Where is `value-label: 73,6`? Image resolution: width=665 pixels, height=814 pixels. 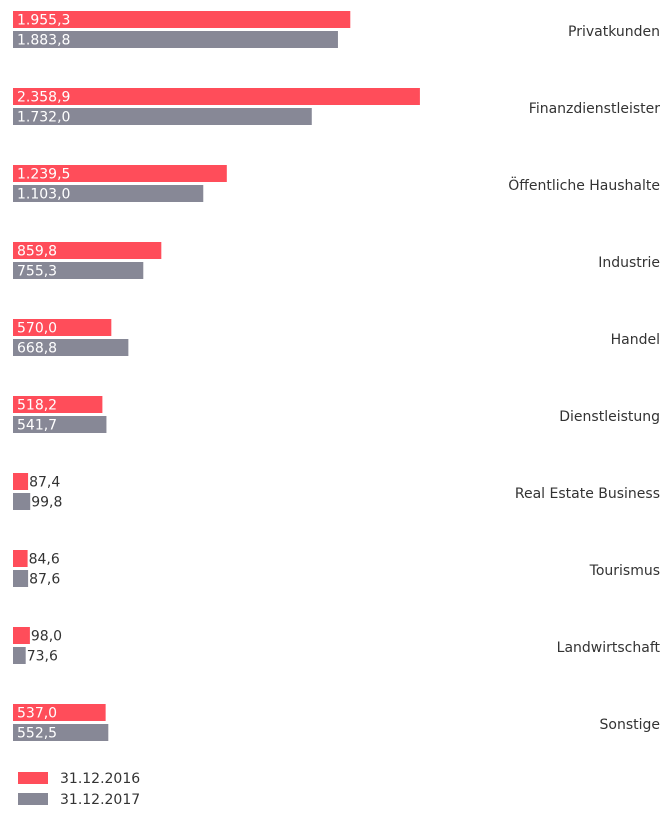
value-label: 73,6 is located at coordinates (42, 657).